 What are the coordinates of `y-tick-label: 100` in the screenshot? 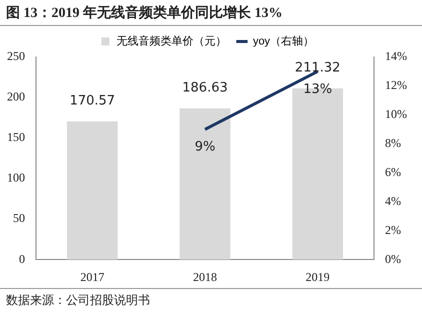 It's located at (16, 177).